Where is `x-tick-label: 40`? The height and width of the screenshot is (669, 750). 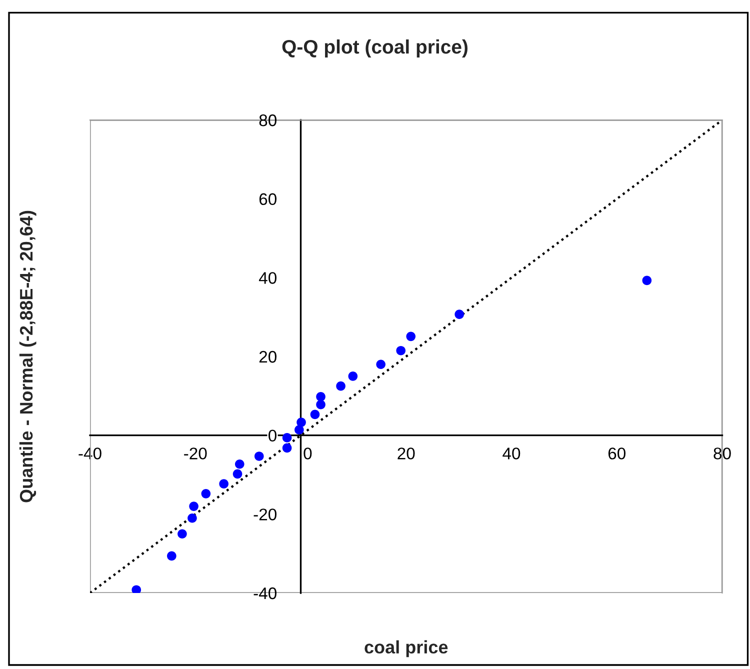 x-tick-label: 40 is located at coordinates (511, 454).